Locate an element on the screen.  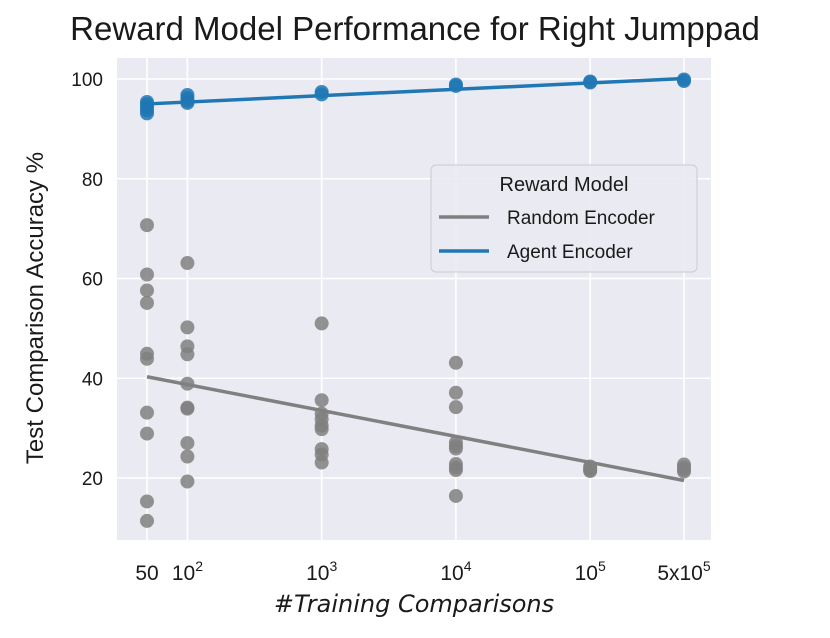
x-tick-label: 10⁵ is located at coordinates (590, 571).